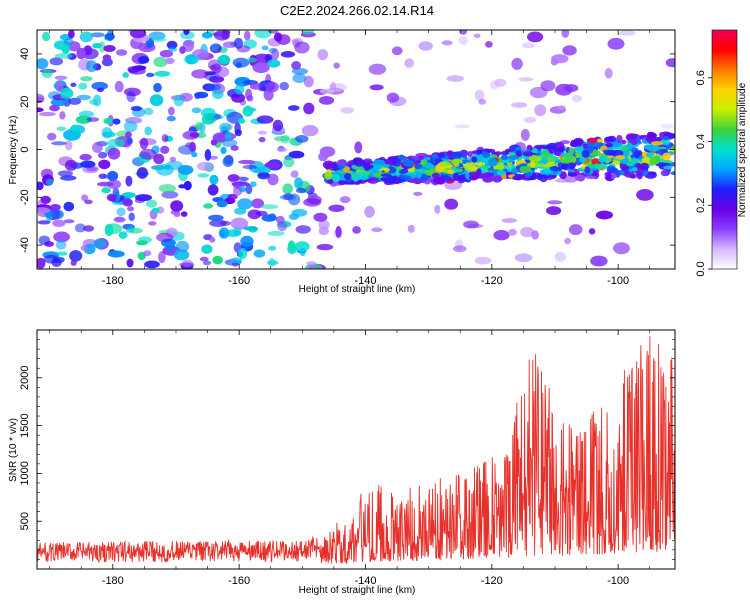 The width and height of the screenshot is (750, 600). What do you see at coordinates (724, 149) in the screenshot?
I see `colorbar-frame` at bounding box center [724, 149].